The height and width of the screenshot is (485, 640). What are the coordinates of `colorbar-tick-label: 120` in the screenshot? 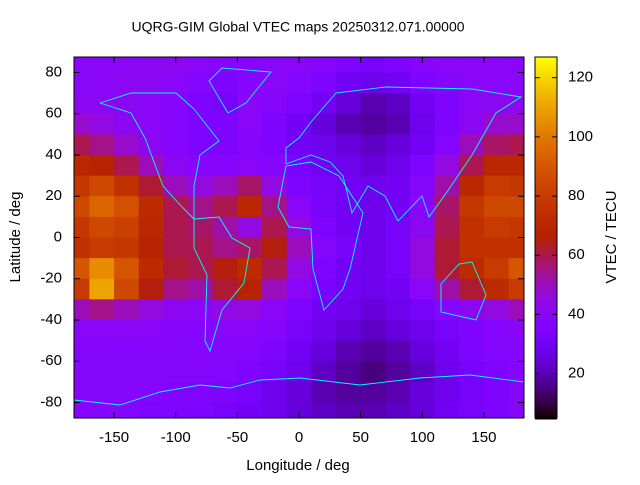 It's located at (580, 77).